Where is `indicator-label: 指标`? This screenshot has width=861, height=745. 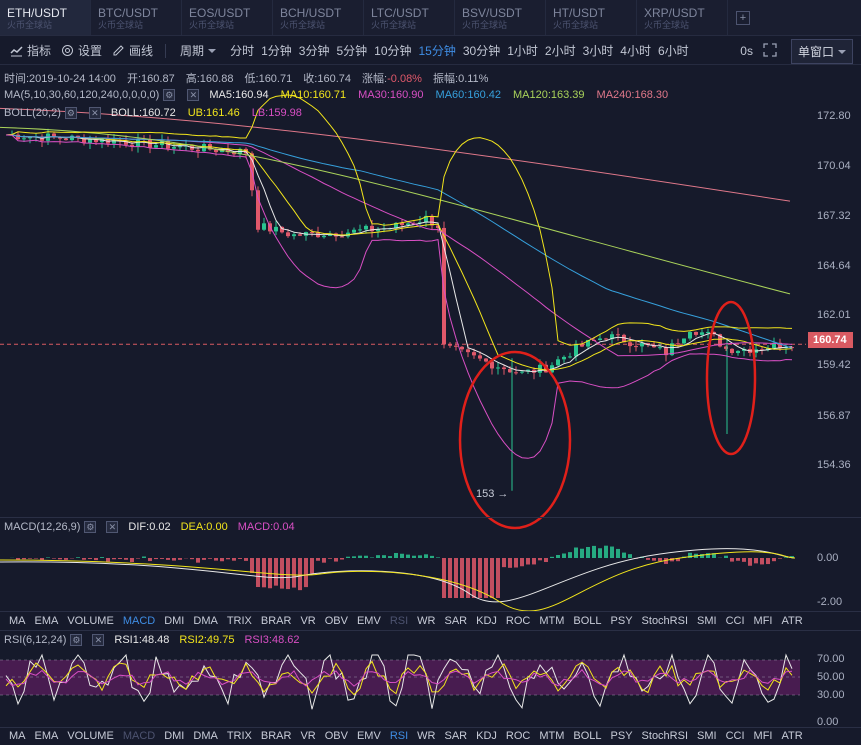 indicator-label: 指标 is located at coordinates (39, 51).